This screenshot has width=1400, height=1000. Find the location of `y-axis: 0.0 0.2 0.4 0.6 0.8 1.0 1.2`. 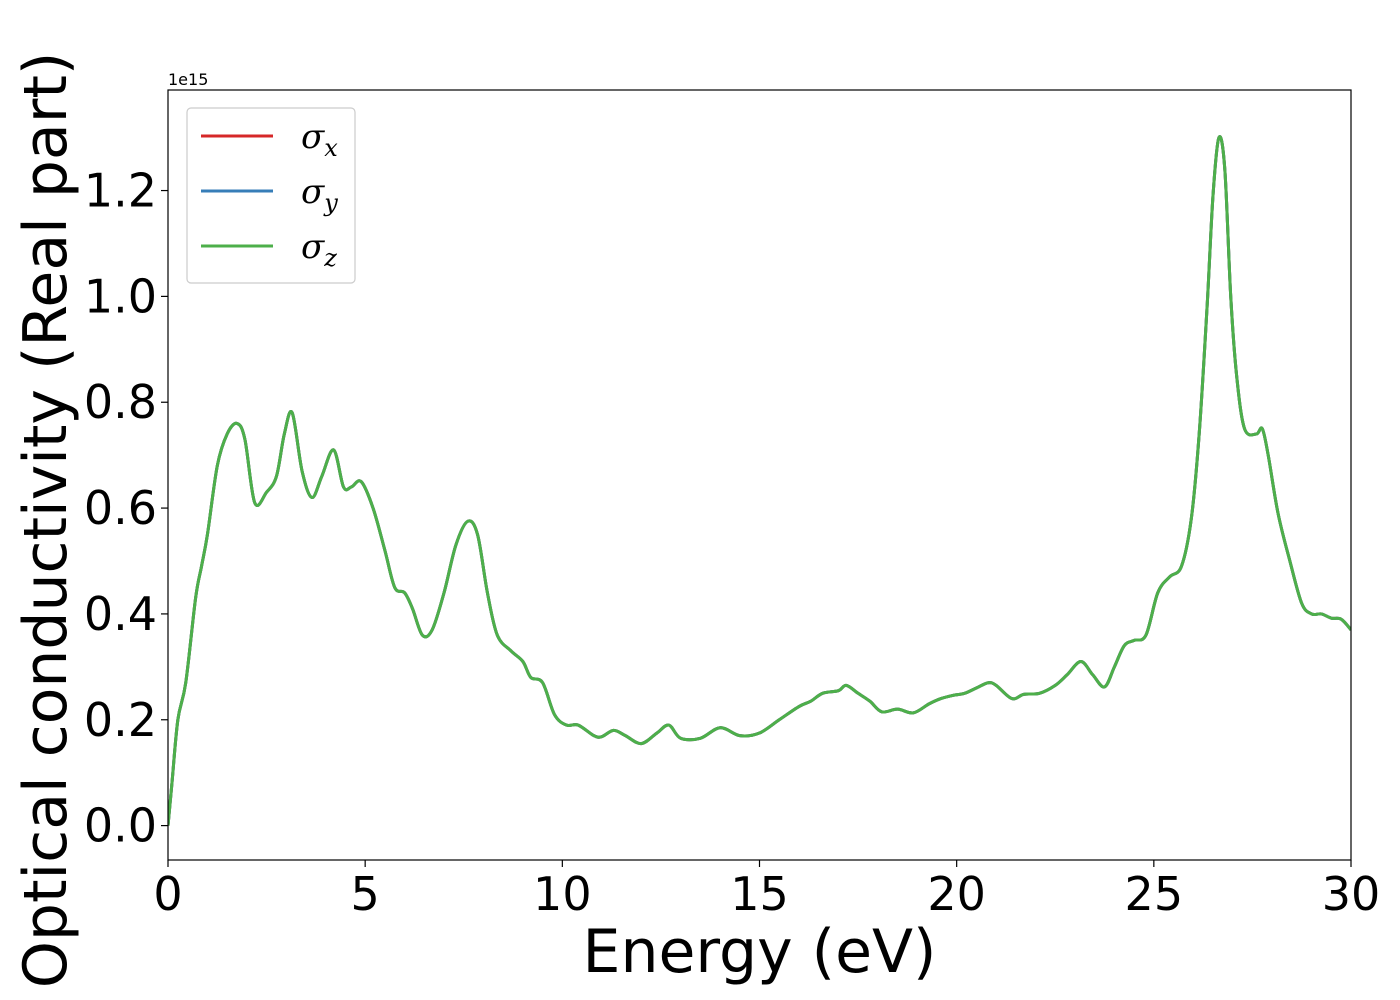

y-axis: 0.0 0.2 0.4 0.6 0.8 1.0 1.2 is located at coordinates (126, 508).